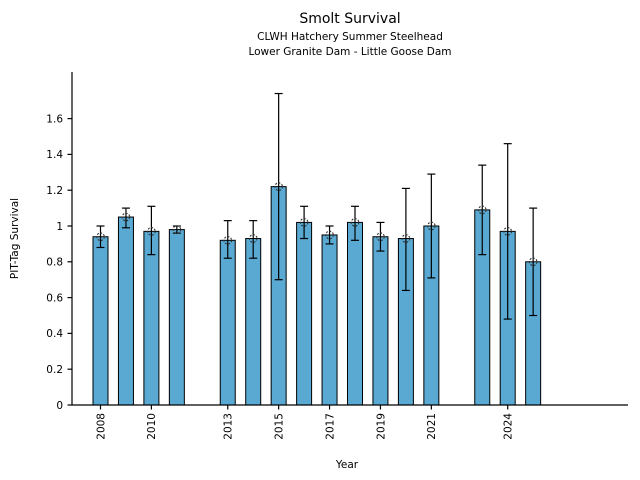  Describe the element at coordinates (380, 237) in the screenshot. I see `point-marker-2019` at that location.